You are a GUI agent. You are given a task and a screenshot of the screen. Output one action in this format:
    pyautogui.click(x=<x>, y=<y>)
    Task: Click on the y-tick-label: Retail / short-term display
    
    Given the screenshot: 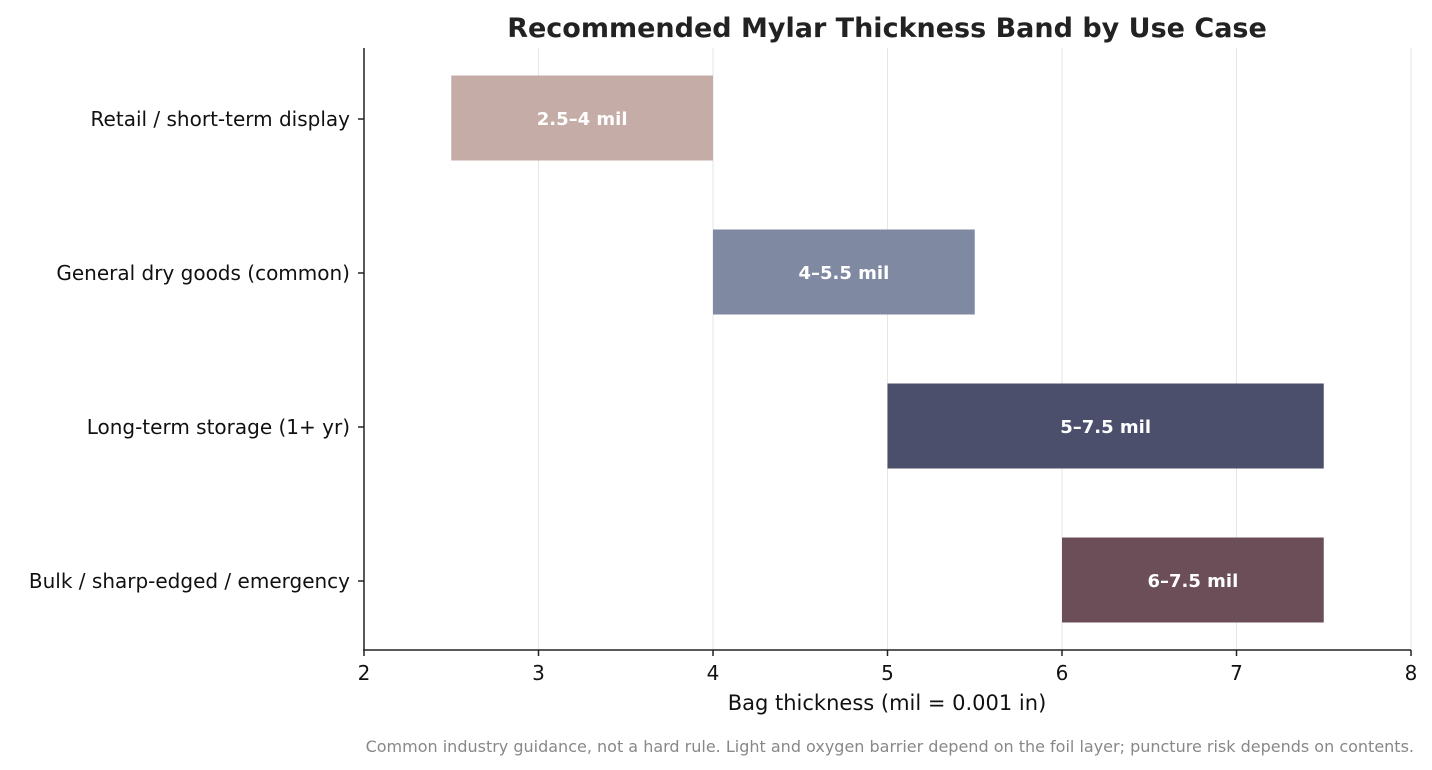 What is the action you would take?
    pyautogui.click(x=221, y=119)
    